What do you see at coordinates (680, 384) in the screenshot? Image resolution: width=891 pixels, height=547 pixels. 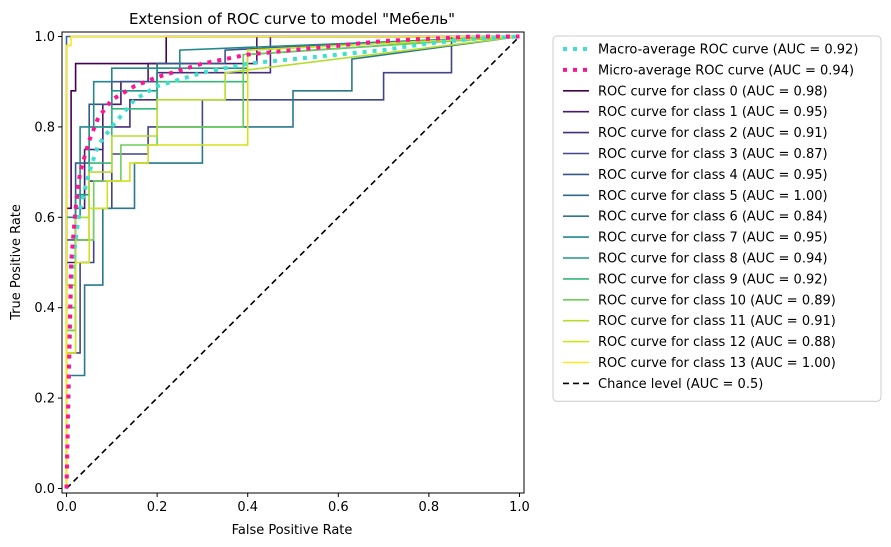 I see `legend-label: Chance level (AUC = 0.5)` at bounding box center [680, 384].